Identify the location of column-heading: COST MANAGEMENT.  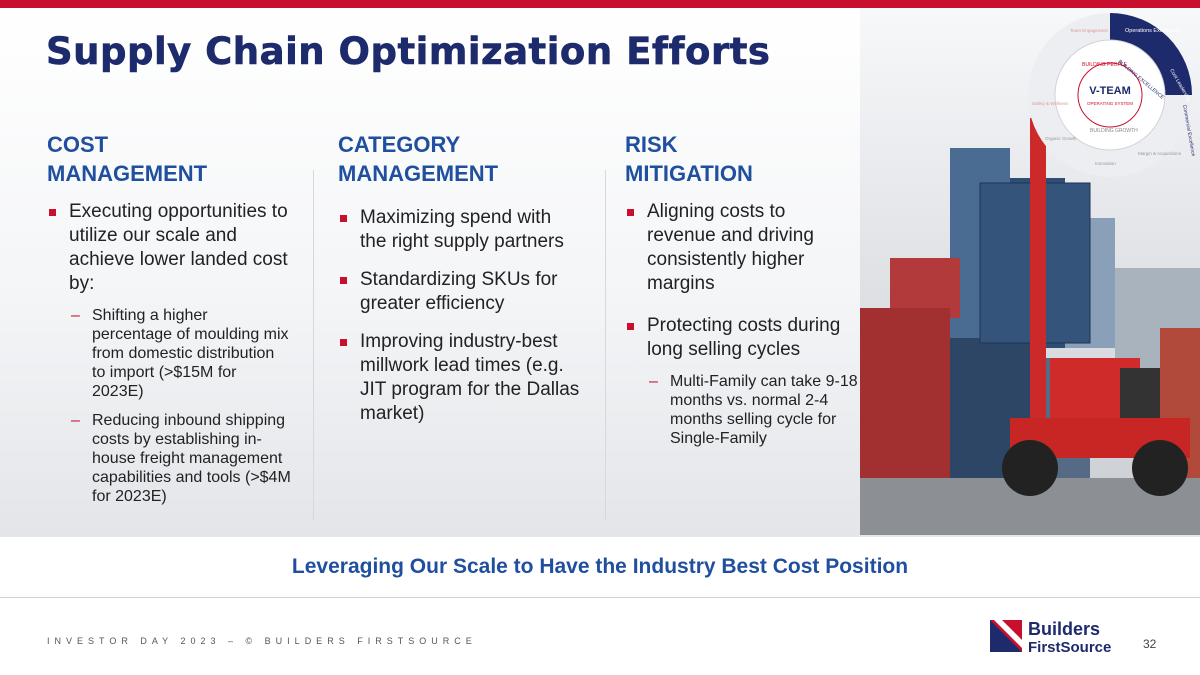
(178, 159).